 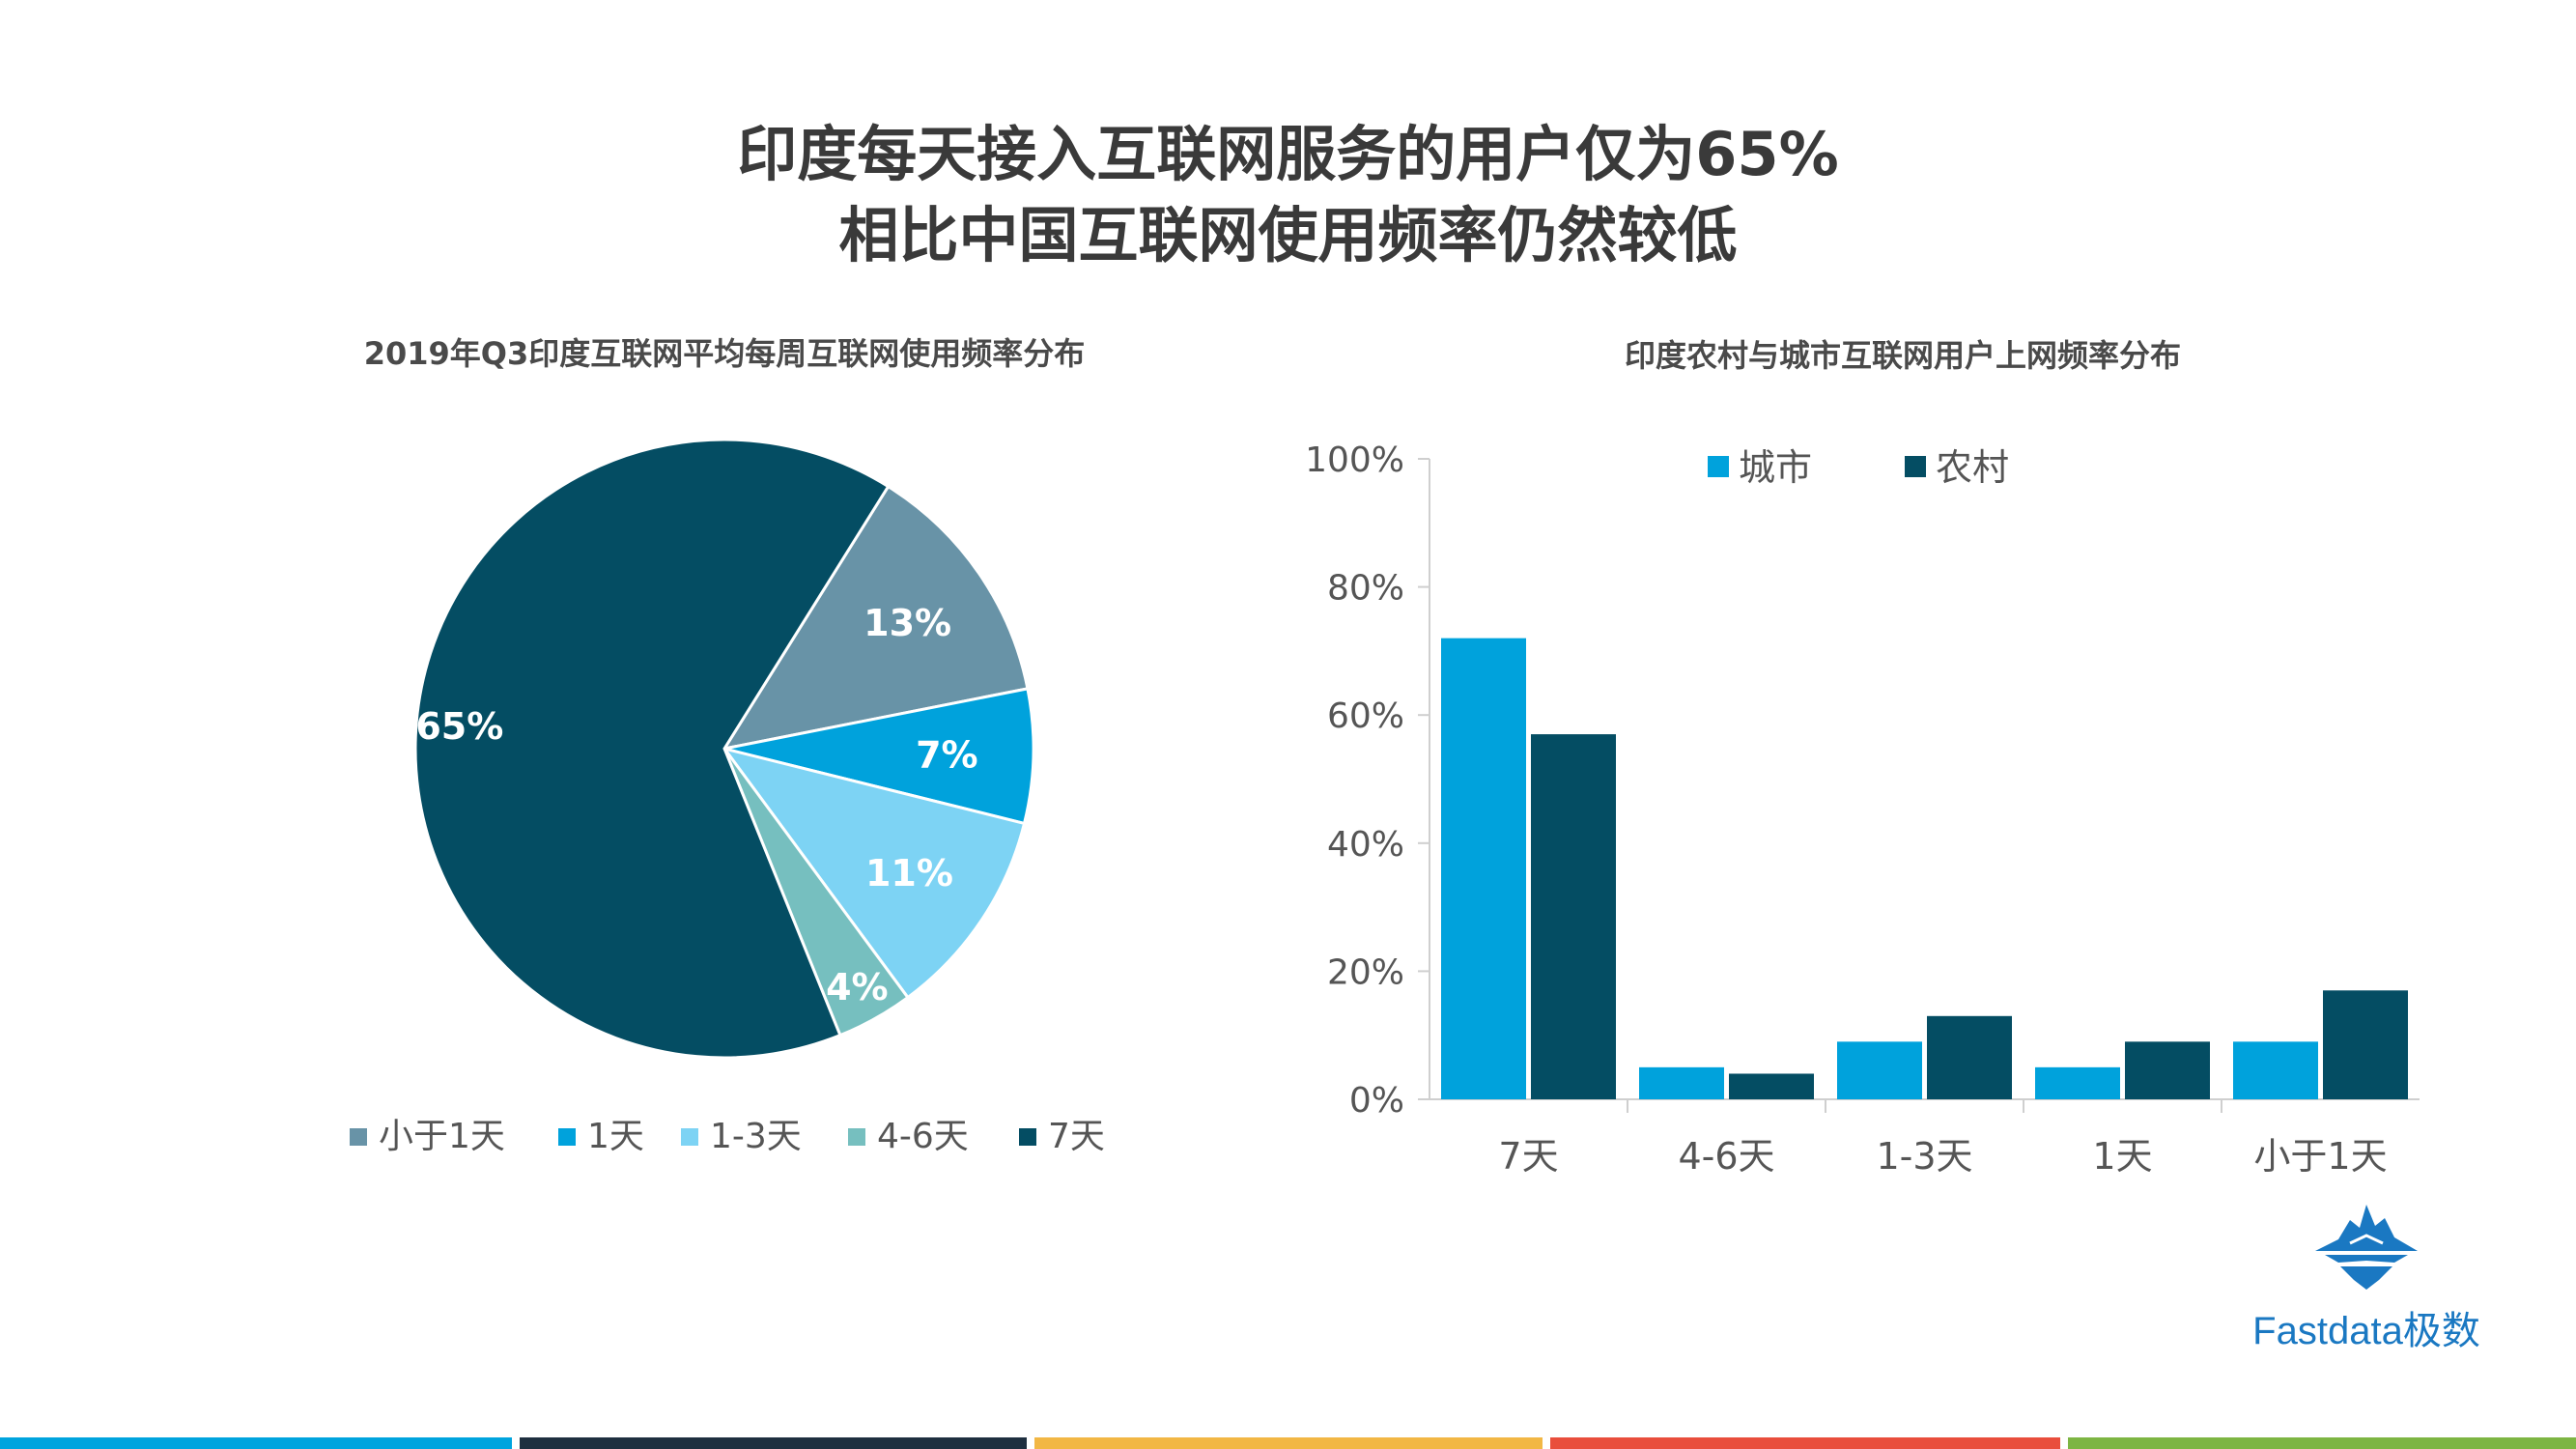 What do you see at coordinates (1354, 460) in the screenshot?
I see `y-tick-label-5: 100%` at bounding box center [1354, 460].